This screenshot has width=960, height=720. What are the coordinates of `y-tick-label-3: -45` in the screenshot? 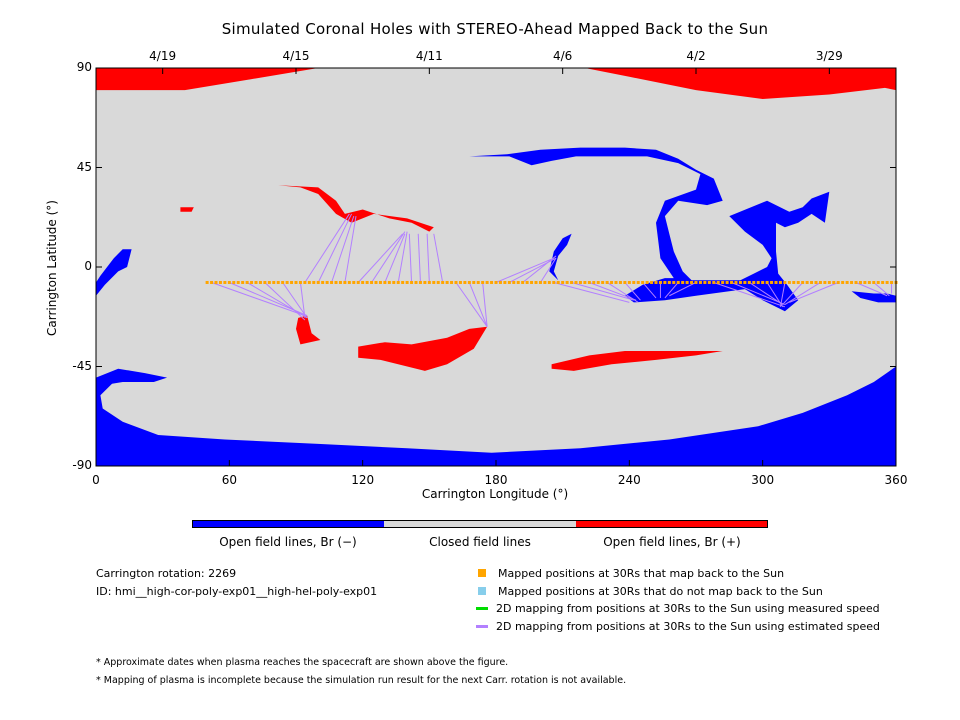 It's located at (82, 365).